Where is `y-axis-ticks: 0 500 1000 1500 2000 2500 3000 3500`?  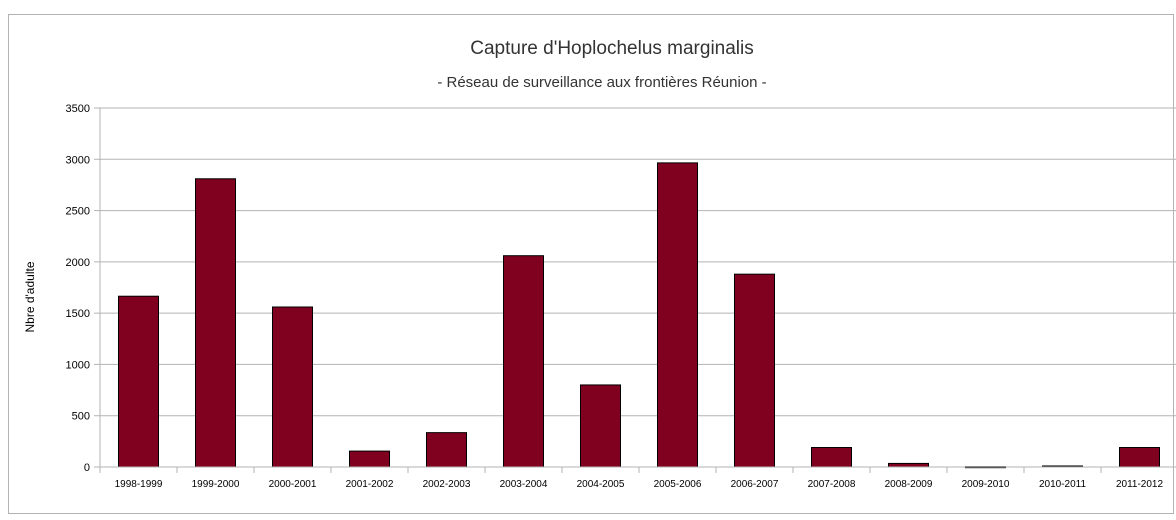
y-axis-ticks: 0 500 1000 1500 2000 2500 3000 3500 is located at coordinates (83, 288).